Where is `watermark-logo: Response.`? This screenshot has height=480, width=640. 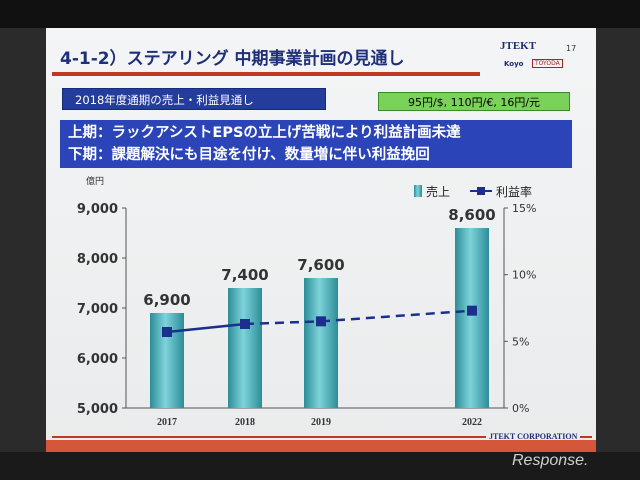 watermark-logo: Response. is located at coordinates (550, 460).